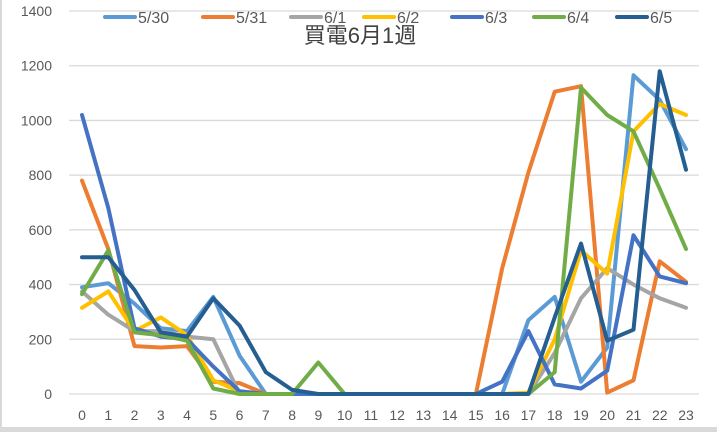 Image resolution: width=717 pixels, height=432 pixels. I want to click on legend: 5/30 5/31 6/1 6/2 6/3 6/4 6/5, so click(387, 18).